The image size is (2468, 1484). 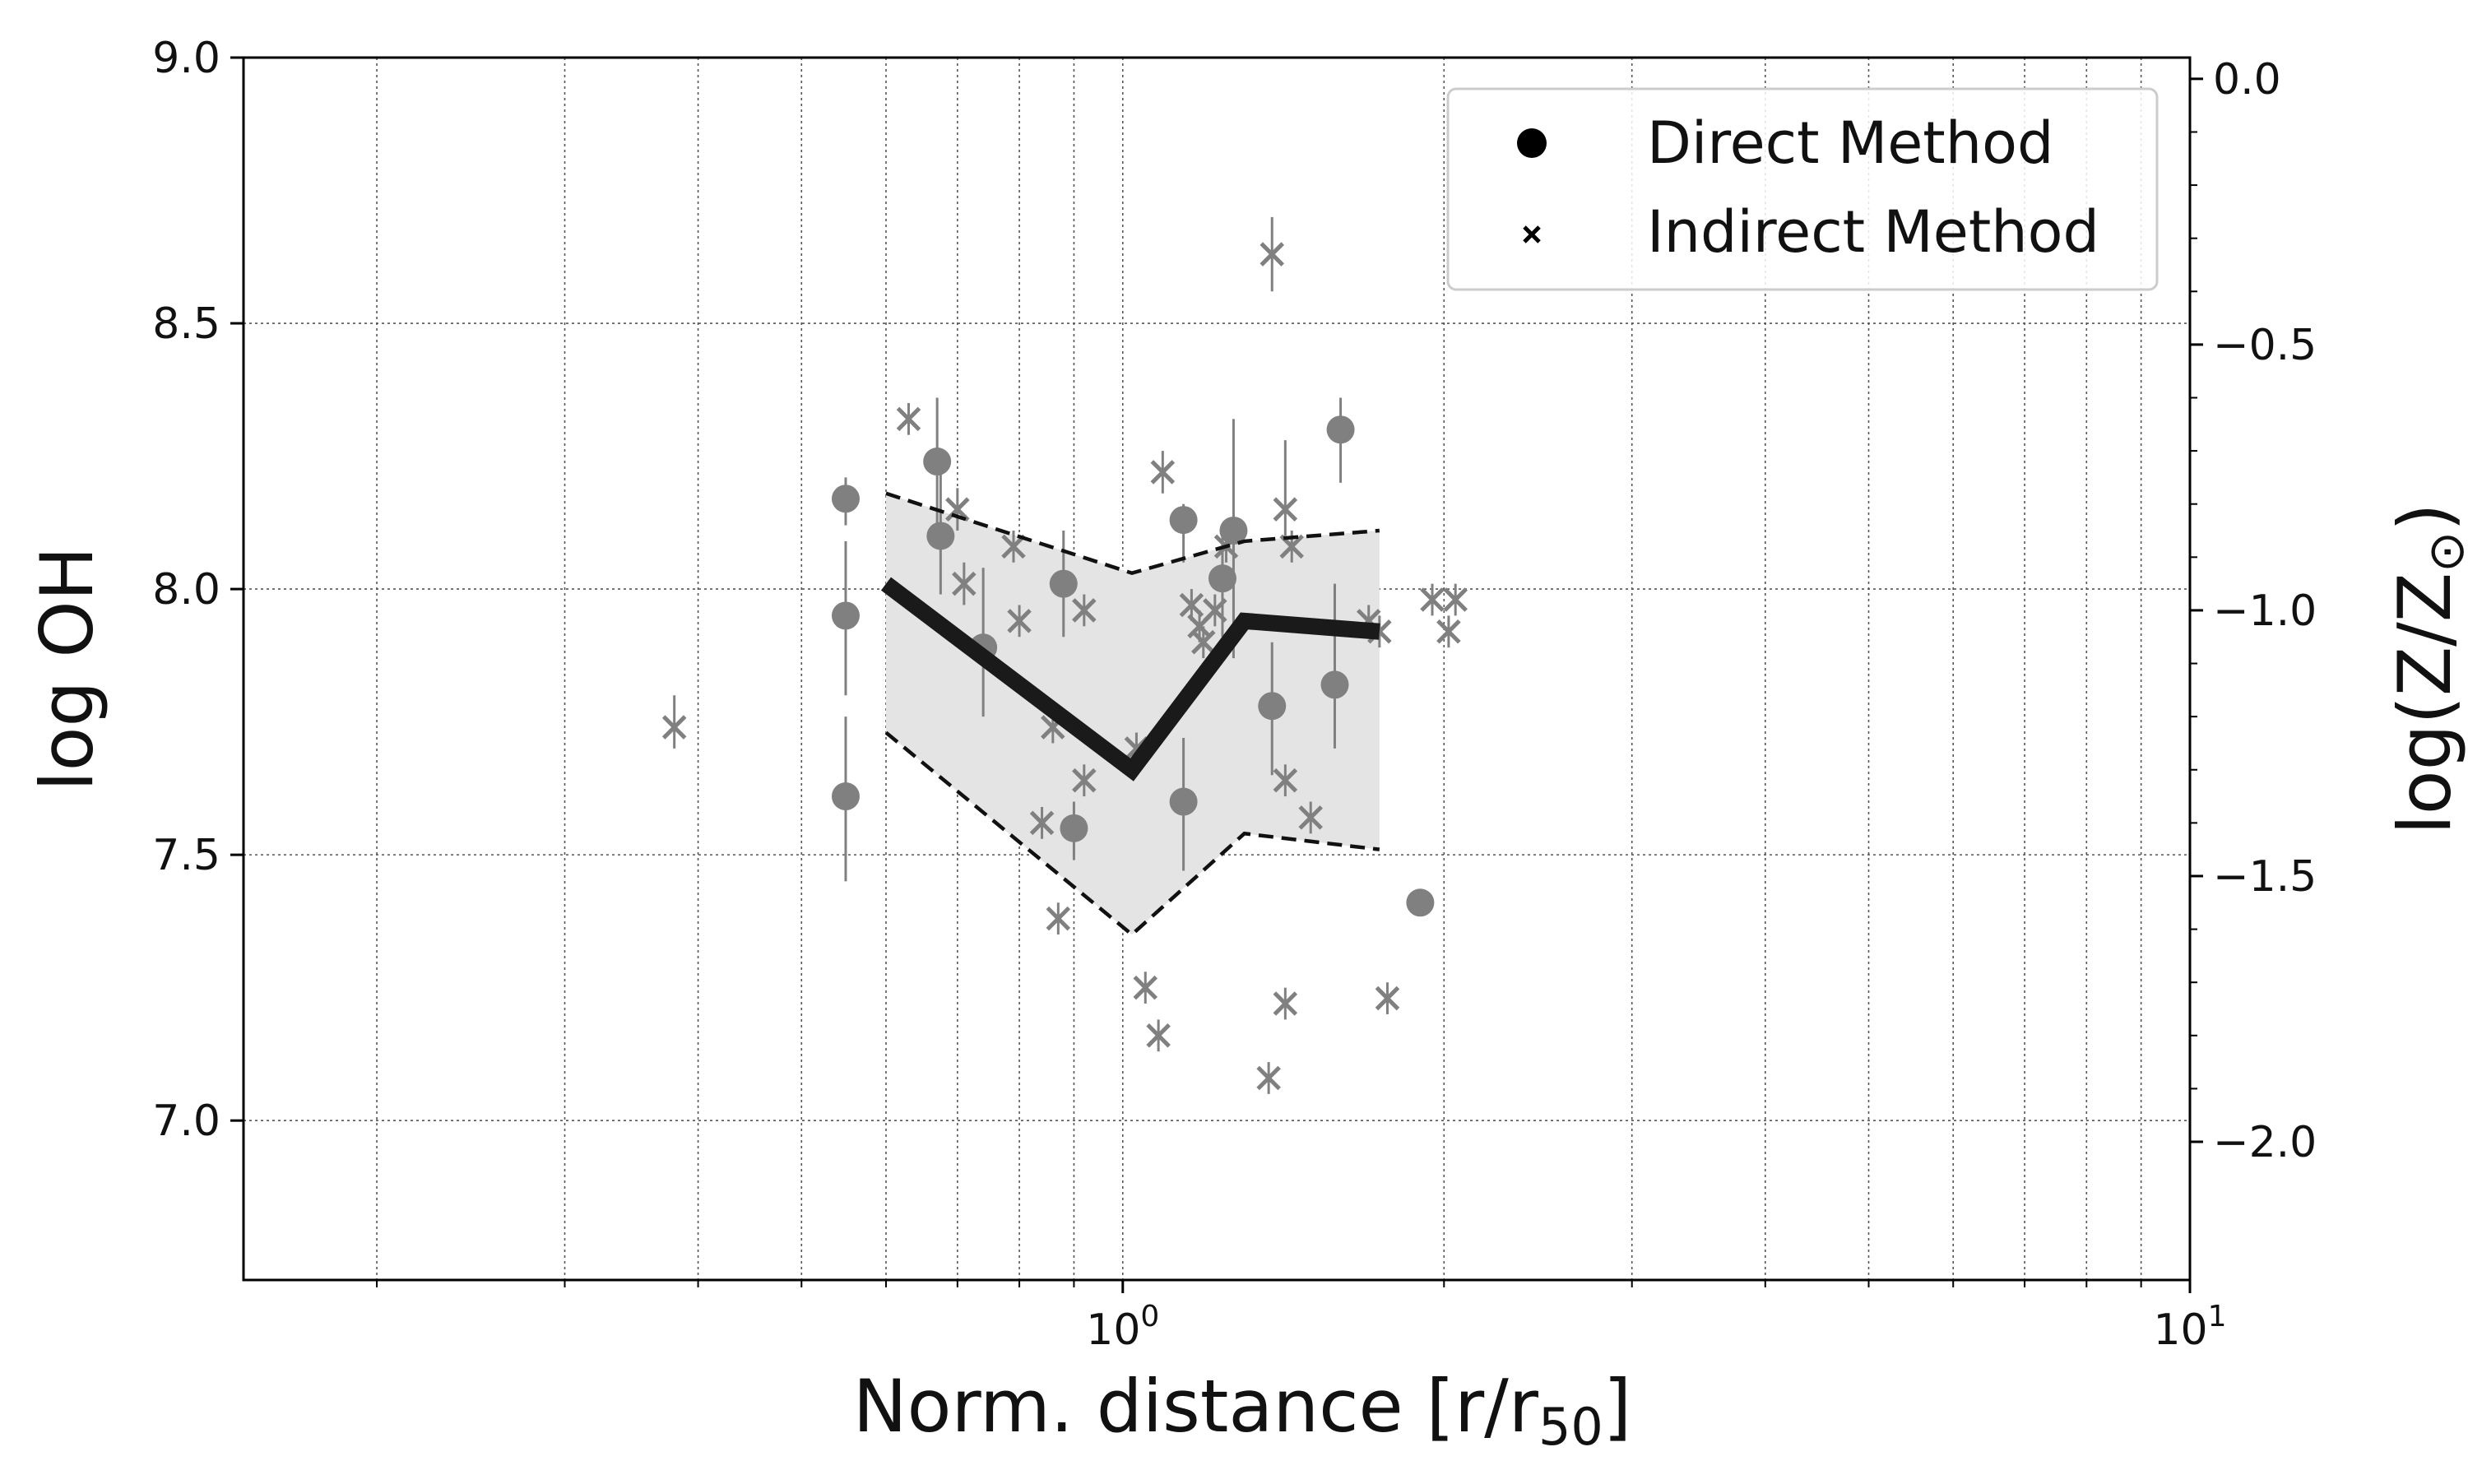 I want to click on y-tick-label: 9.0, so click(x=186, y=58).